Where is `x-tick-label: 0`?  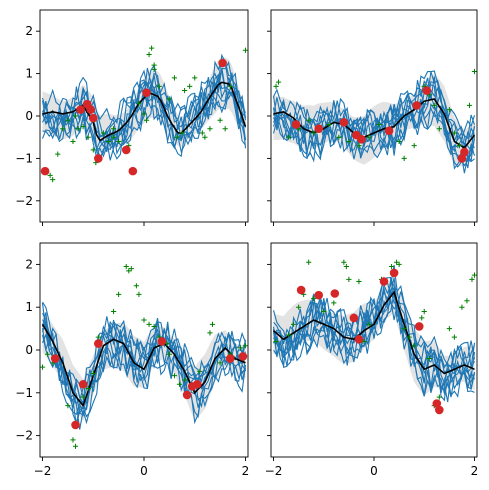 x-tick-label: 0 is located at coordinates (374, 471).